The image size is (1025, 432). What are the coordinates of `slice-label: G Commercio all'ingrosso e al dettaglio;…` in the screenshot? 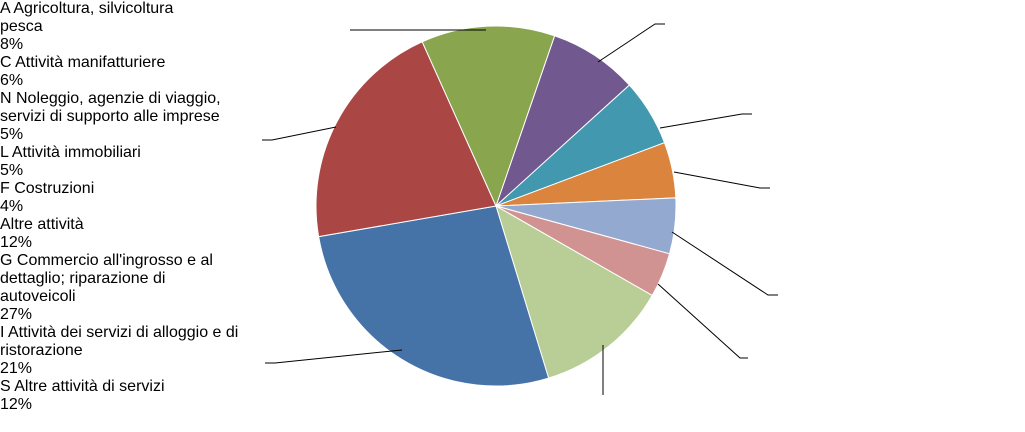 It's located at (120, 288).